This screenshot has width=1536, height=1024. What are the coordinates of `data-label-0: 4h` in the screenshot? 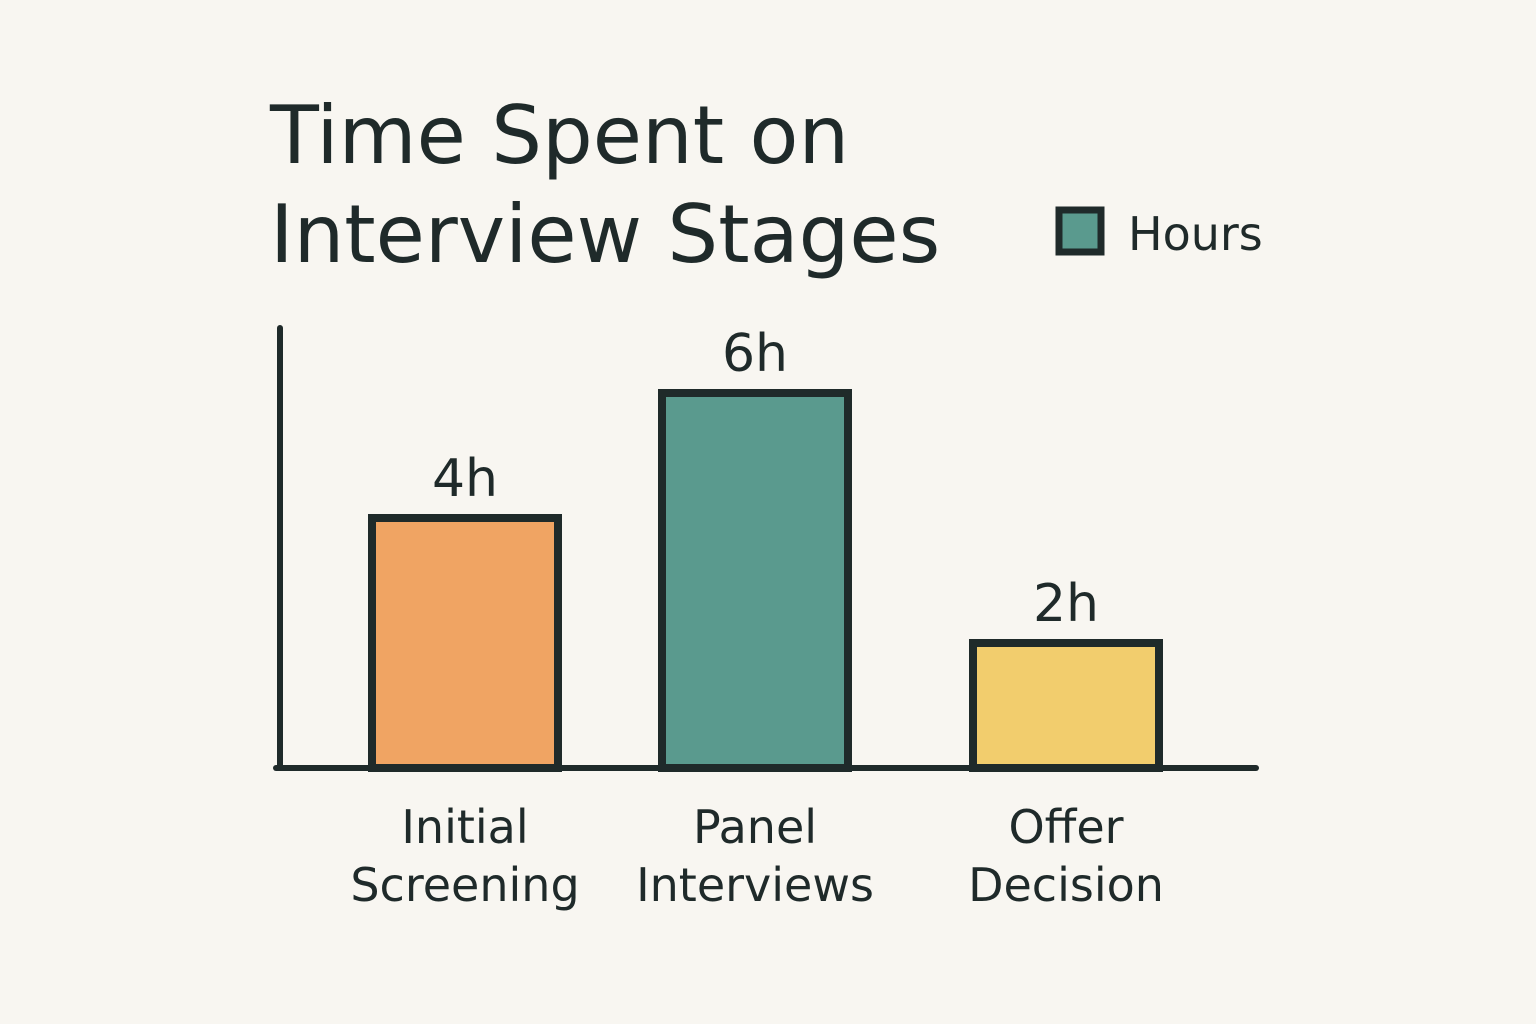 It's located at (465, 479).